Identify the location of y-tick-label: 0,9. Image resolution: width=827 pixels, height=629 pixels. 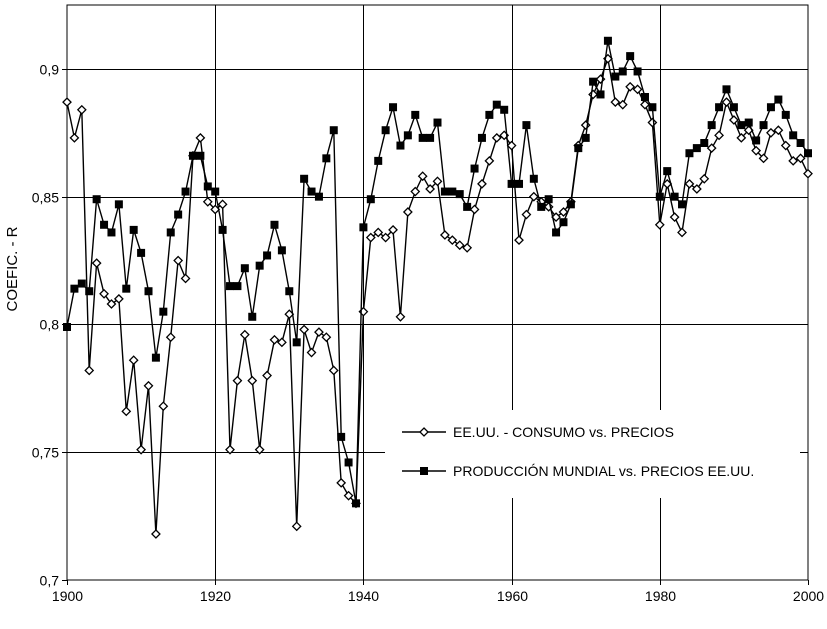
(50, 70).